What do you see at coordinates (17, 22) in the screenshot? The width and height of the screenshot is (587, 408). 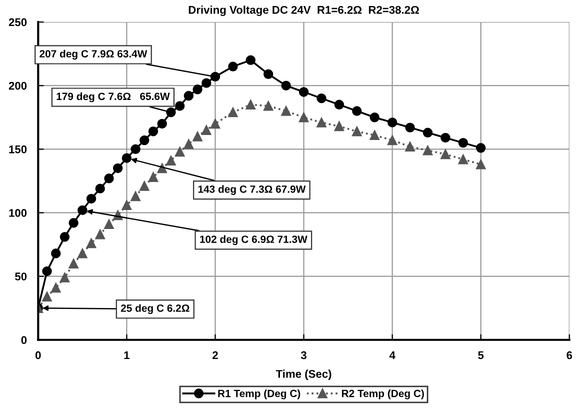 I see `y-tick-label: 250` at bounding box center [17, 22].